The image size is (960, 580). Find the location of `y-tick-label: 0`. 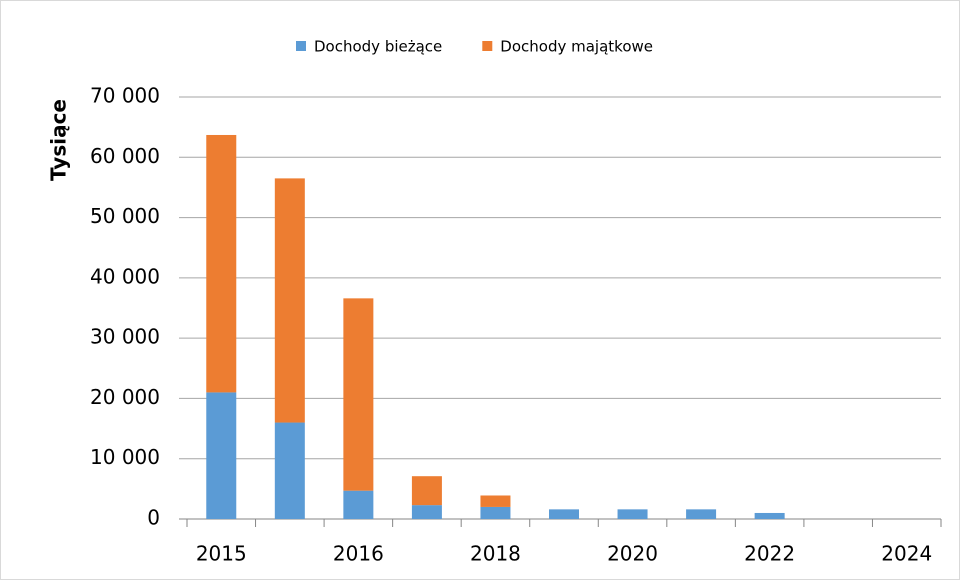

y-tick-label: 0 is located at coordinates (153, 518).